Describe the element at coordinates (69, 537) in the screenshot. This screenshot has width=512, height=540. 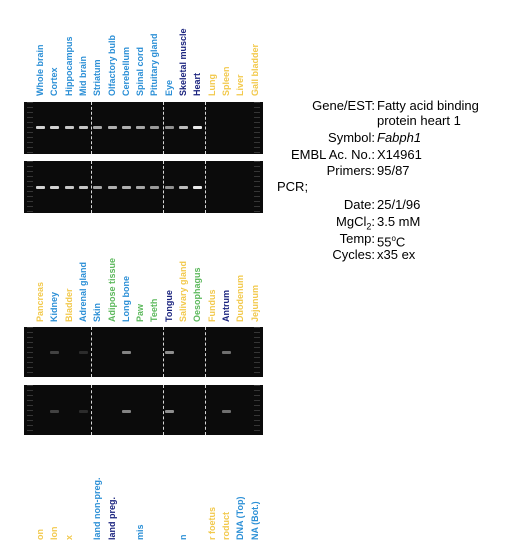
I see `bottom-lane-label-2: x` at that location.